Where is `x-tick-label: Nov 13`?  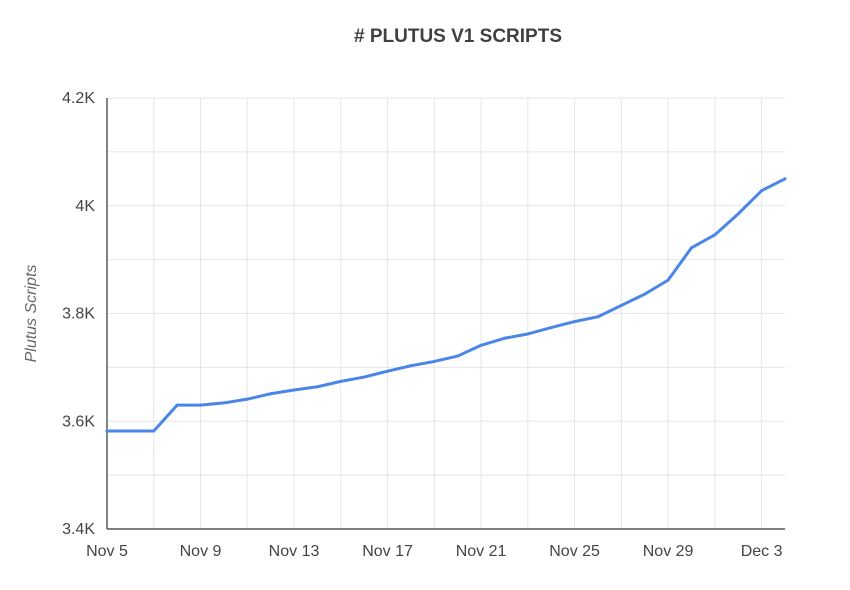
x-tick-label: Nov 13 is located at coordinates (294, 551).